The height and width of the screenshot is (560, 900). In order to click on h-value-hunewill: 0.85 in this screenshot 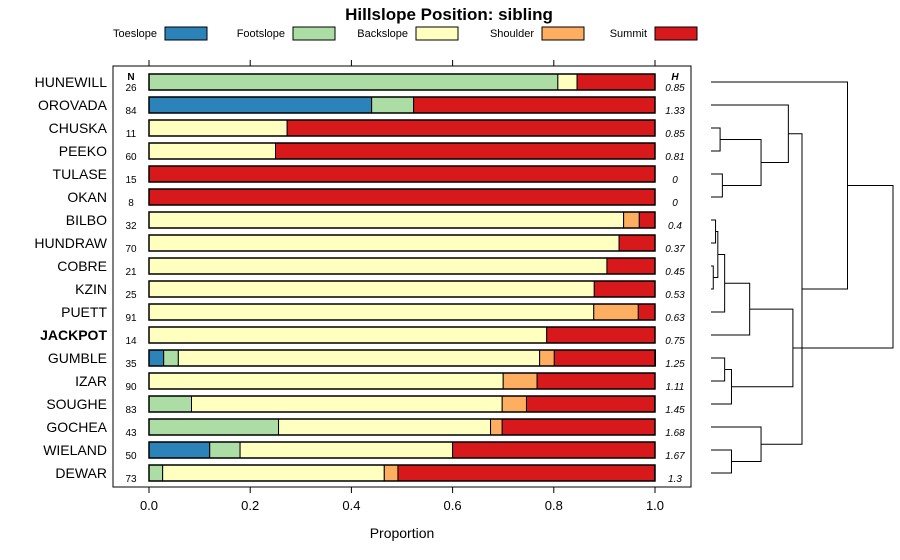, I will do `click(675, 88)`.